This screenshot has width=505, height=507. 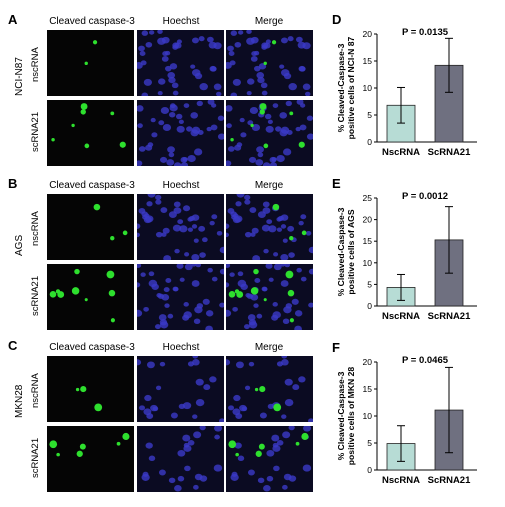 I want to click on y-axis-label: positive cells of MKN 28, so click(x=351, y=416).